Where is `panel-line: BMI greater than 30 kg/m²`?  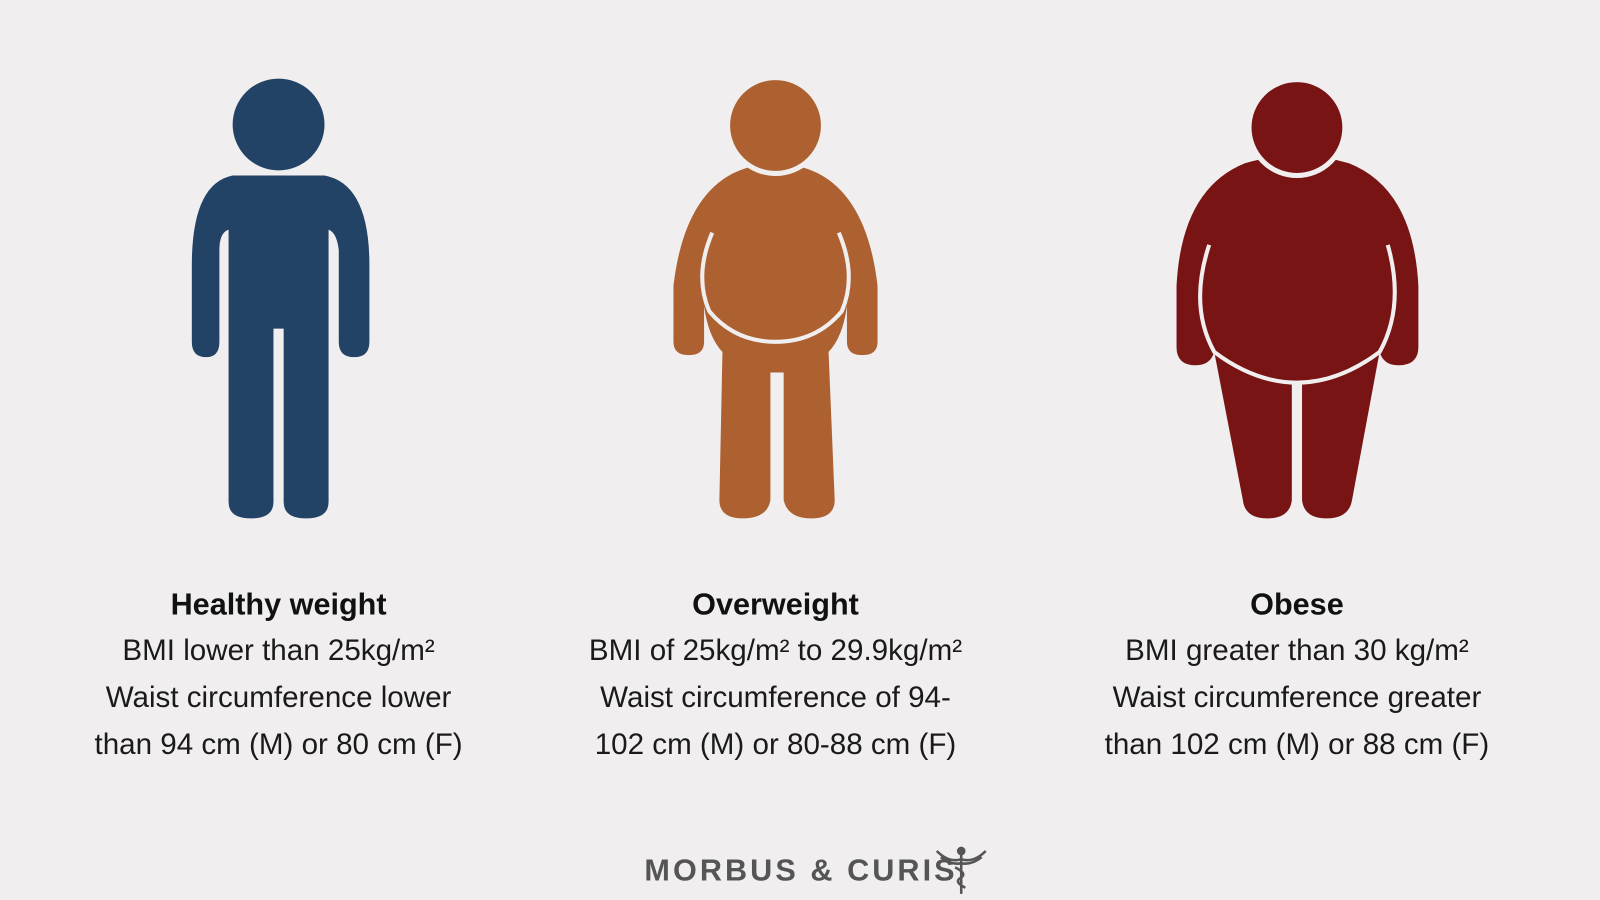
panel-line: BMI greater than 30 kg/m² is located at coordinates (1297, 650).